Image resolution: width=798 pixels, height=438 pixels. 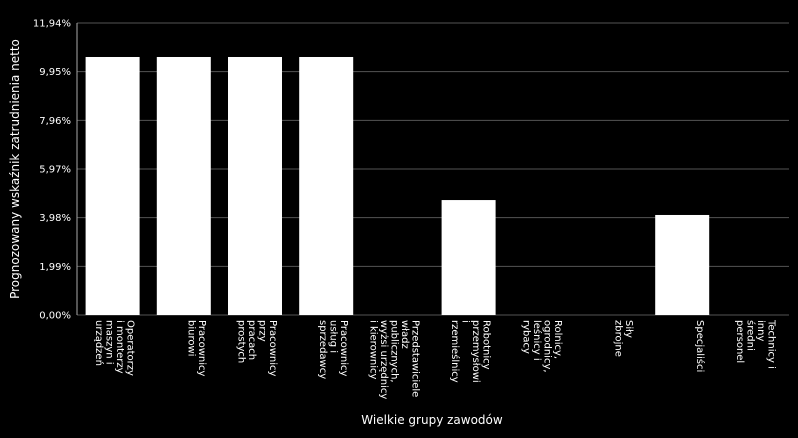 What do you see at coordinates (755, 344) in the screenshot?
I see `x-tick-label: Technicy iinnyśrednipersonel` at bounding box center [755, 344].